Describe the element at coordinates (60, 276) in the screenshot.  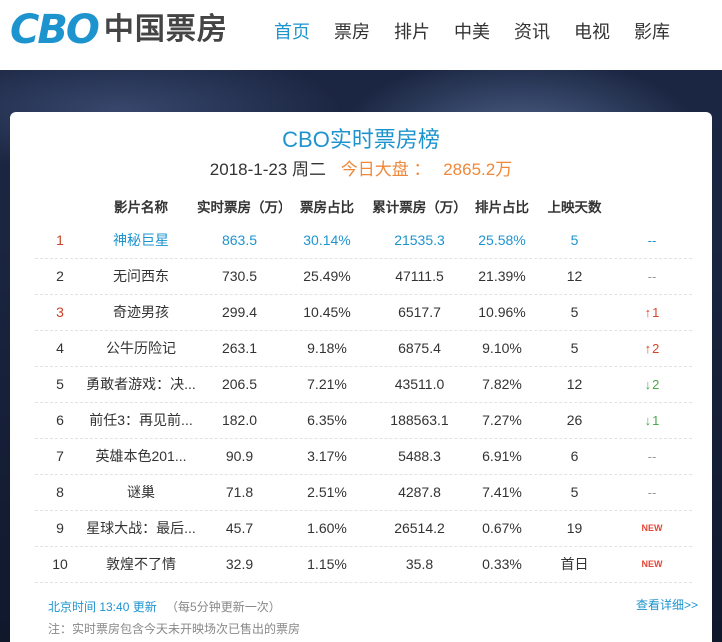
I see `row-rank: 2` at that location.